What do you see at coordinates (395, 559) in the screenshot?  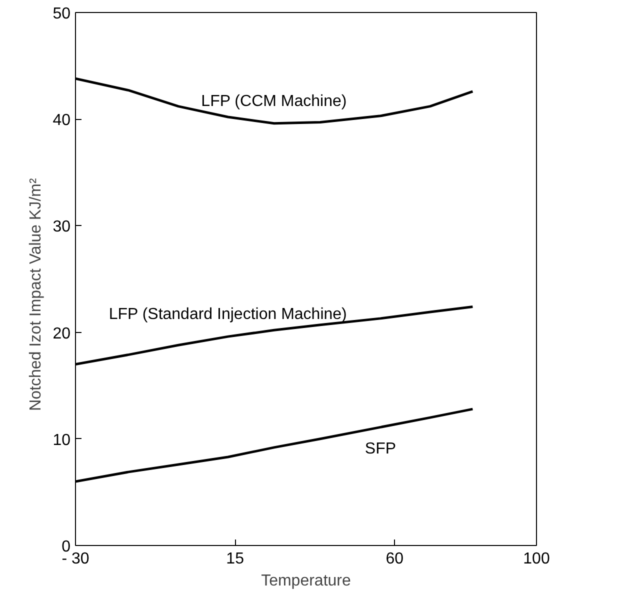 I see `x-tick-label: 60` at bounding box center [395, 559].